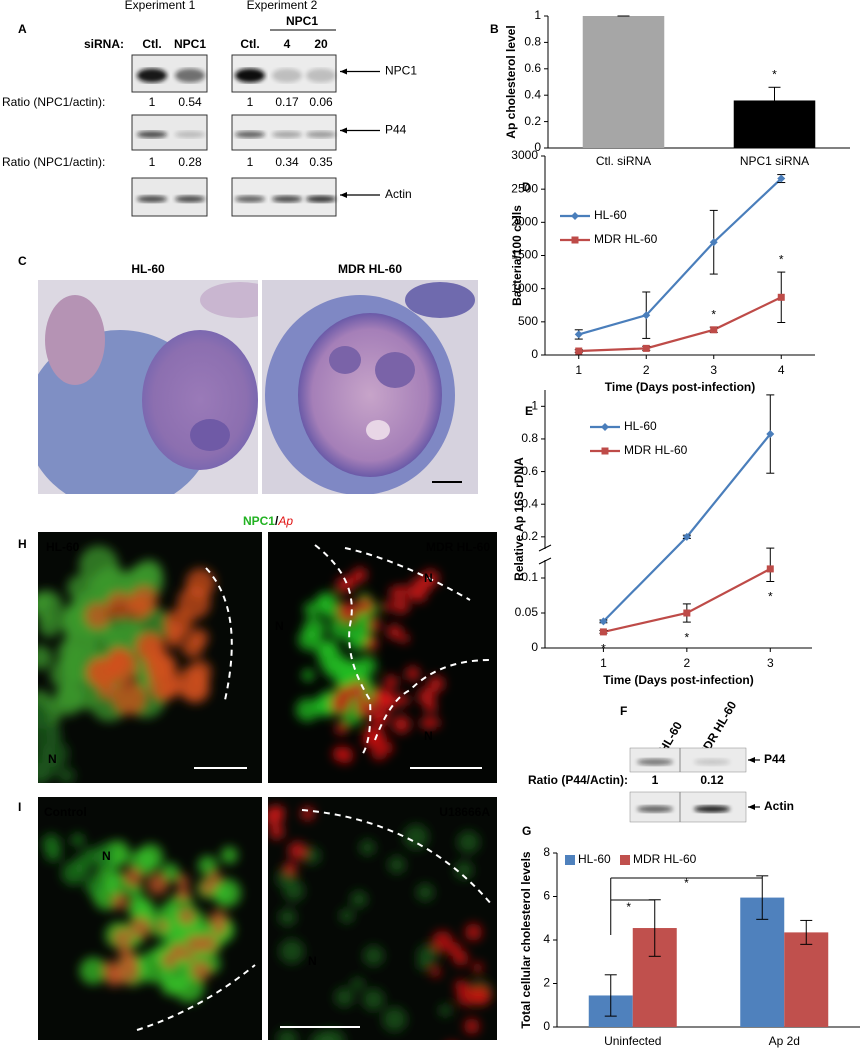  What do you see at coordinates (190, 44) in the screenshot?
I see `lane-label: NPC1` at bounding box center [190, 44].